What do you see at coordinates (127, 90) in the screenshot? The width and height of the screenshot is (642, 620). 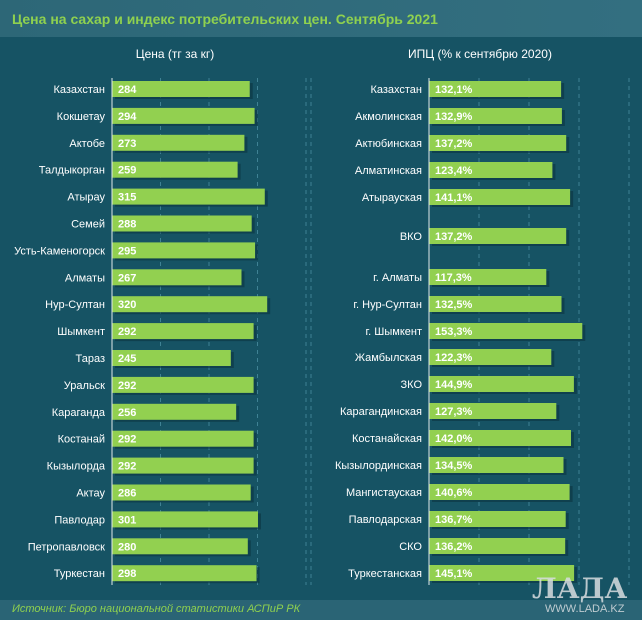 I see `data-label: 284` at bounding box center [127, 90].